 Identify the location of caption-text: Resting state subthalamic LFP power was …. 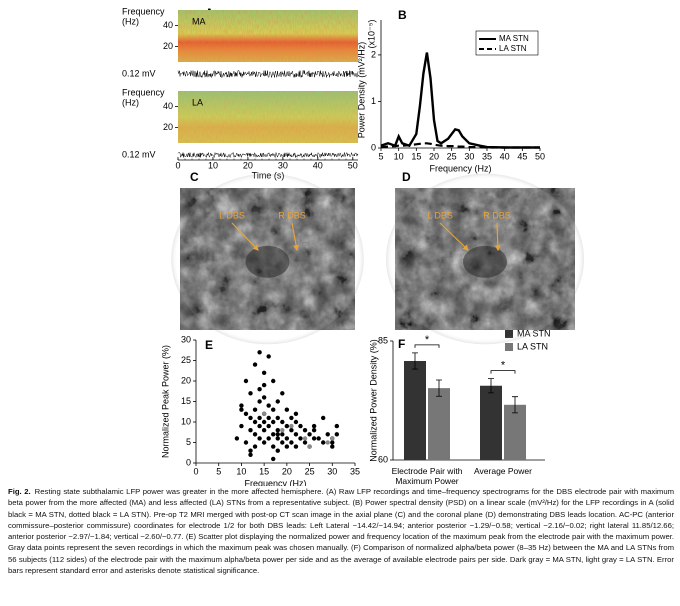
(341, 531).